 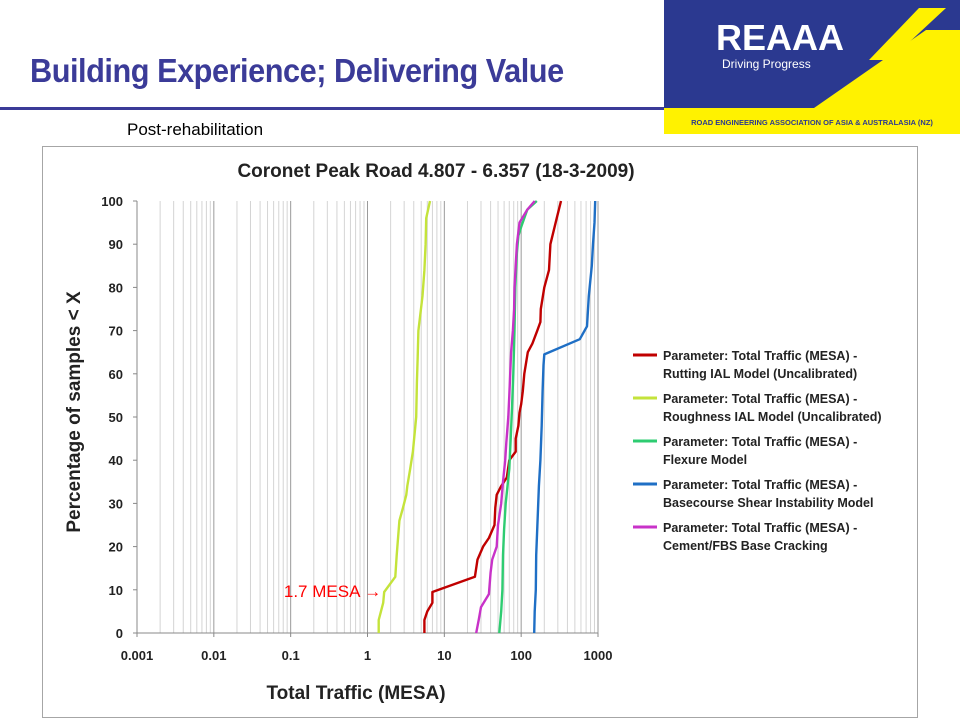 I want to click on x-tick-label: 100, so click(x=521, y=655).